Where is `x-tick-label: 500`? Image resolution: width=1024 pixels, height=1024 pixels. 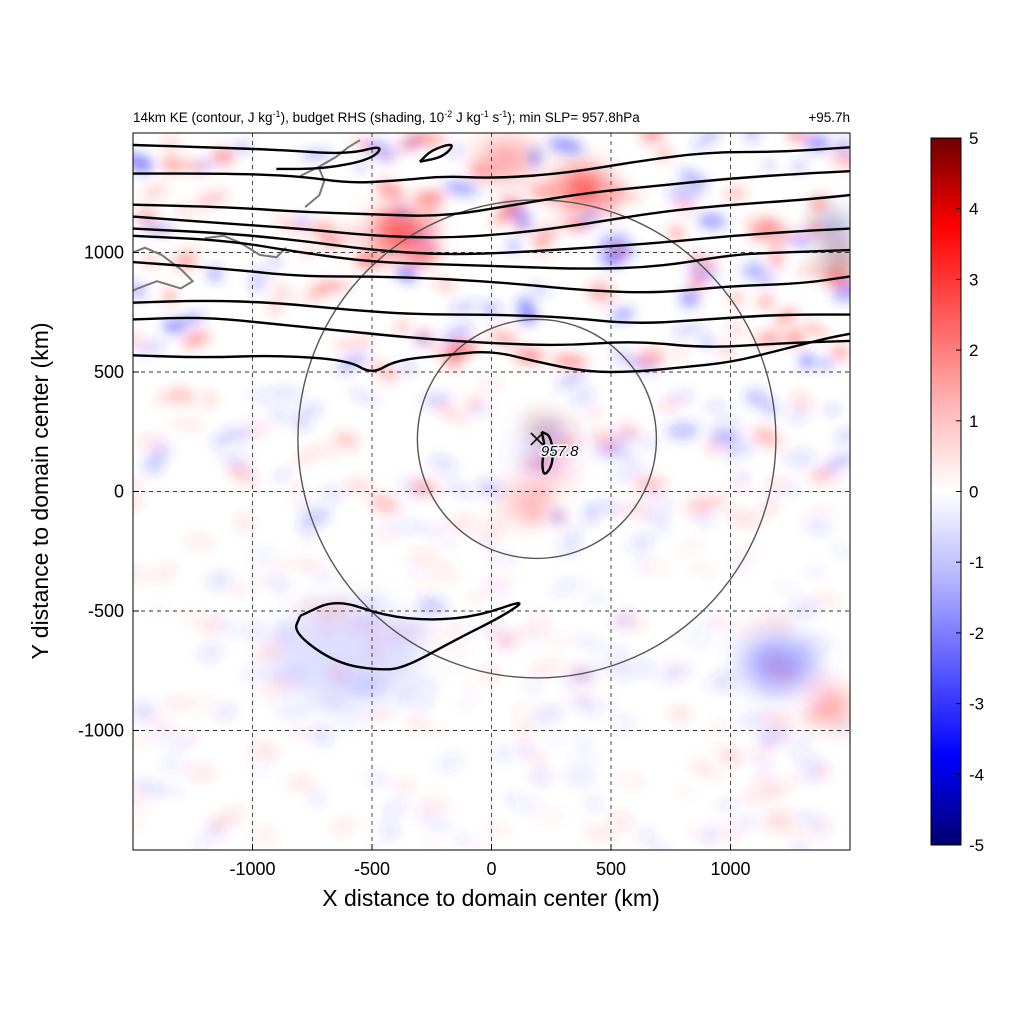 x-tick-label: 500 is located at coordinates (611, 869).